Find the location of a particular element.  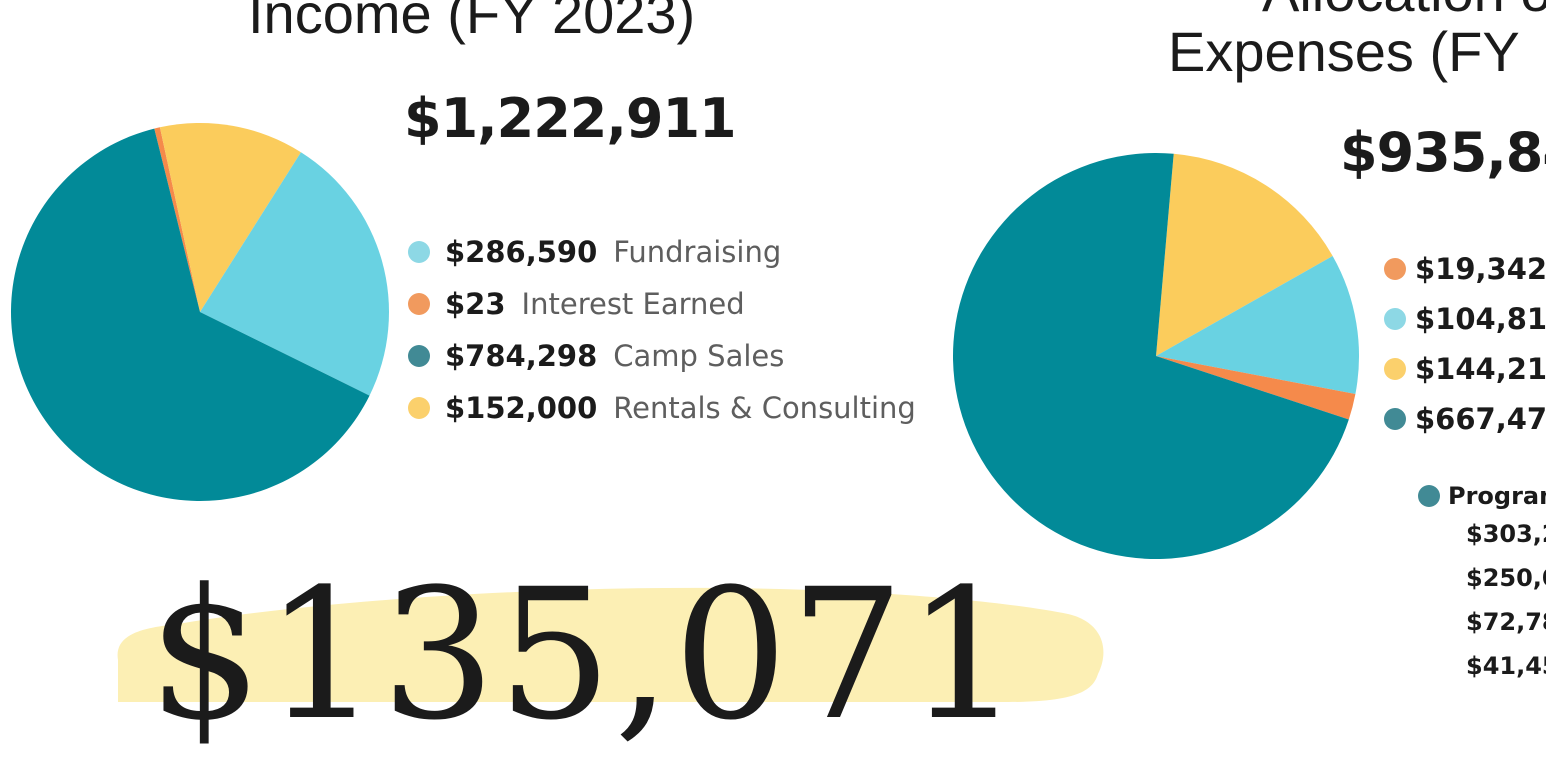

legend-item-rentals-consulting: $152,000 Rentals & Consulting is located at coordinates (662, 408).